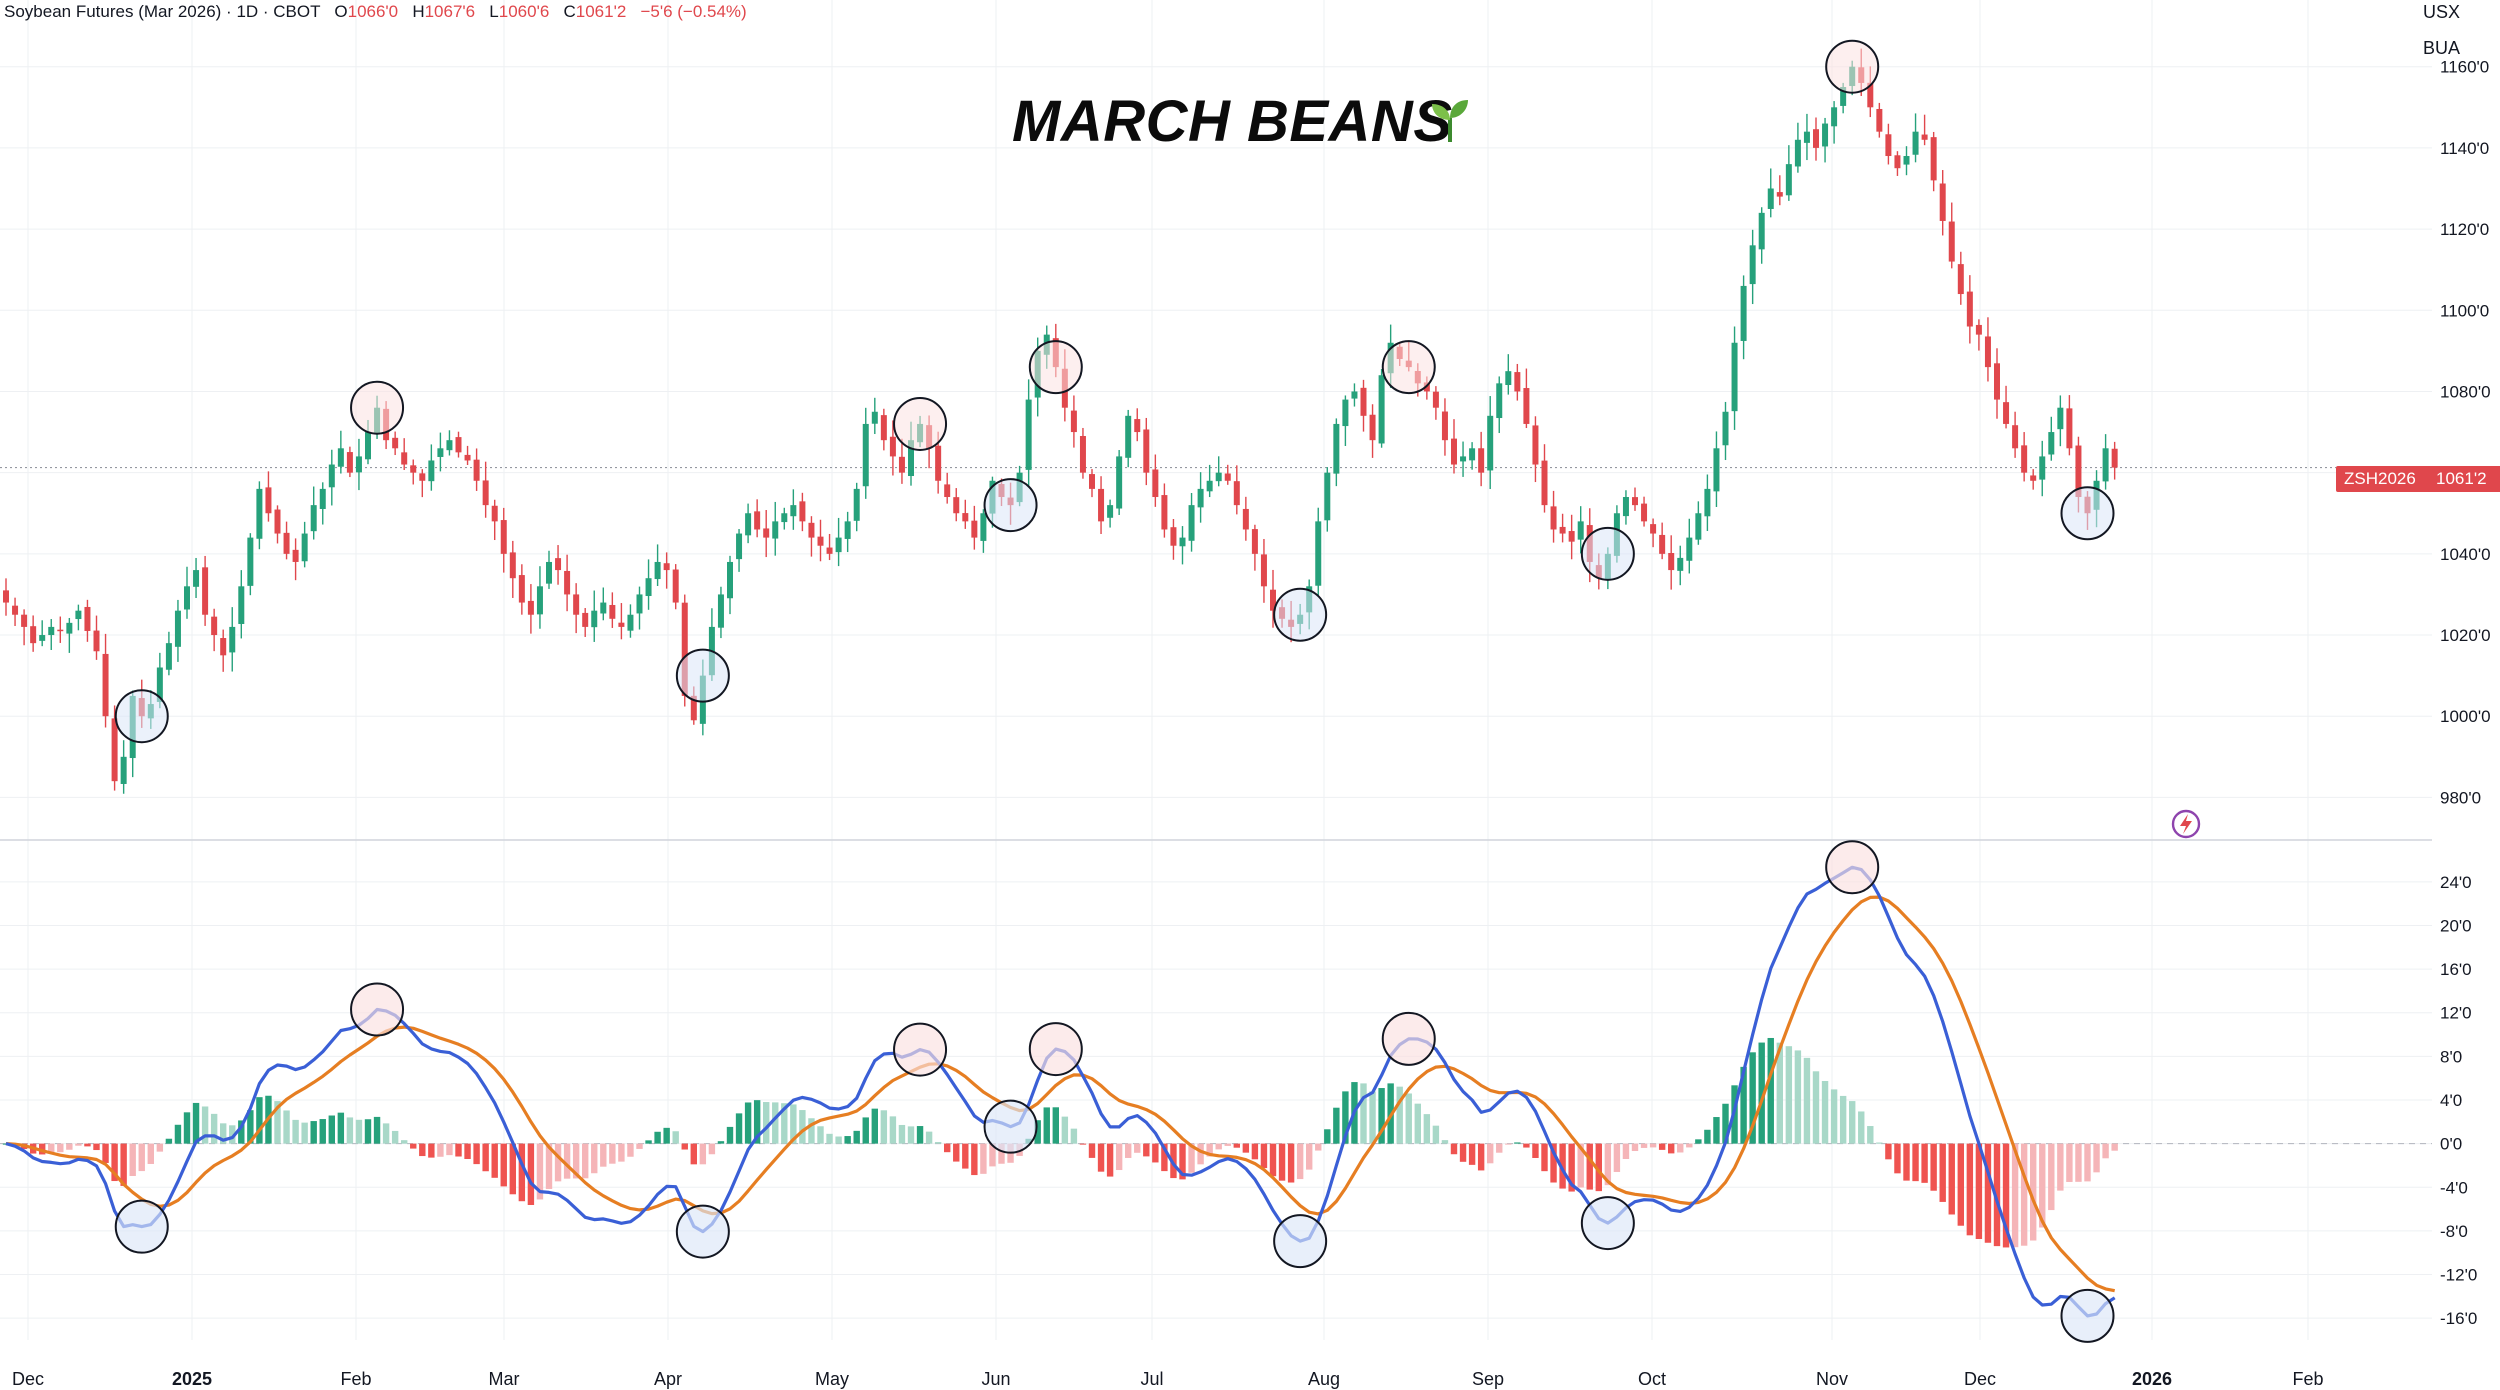 The image size is (2500, 1390). I want to click on macd-tick-label: -16'0, so click(2458, 1318).